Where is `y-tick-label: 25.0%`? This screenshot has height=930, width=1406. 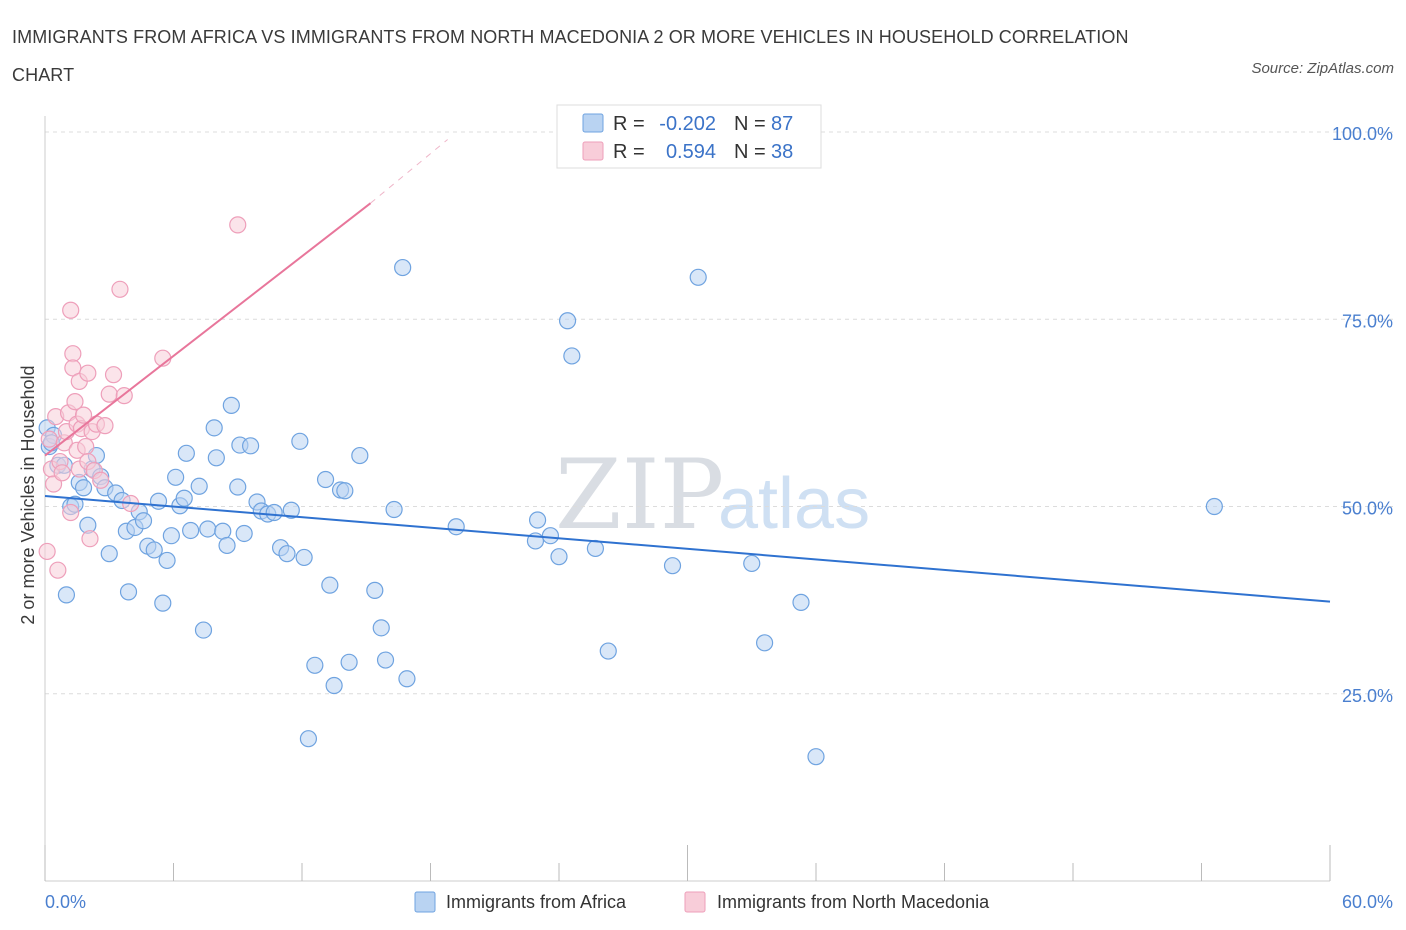
y-tick-label: 25.0% is located at coordinates (1367, 696).